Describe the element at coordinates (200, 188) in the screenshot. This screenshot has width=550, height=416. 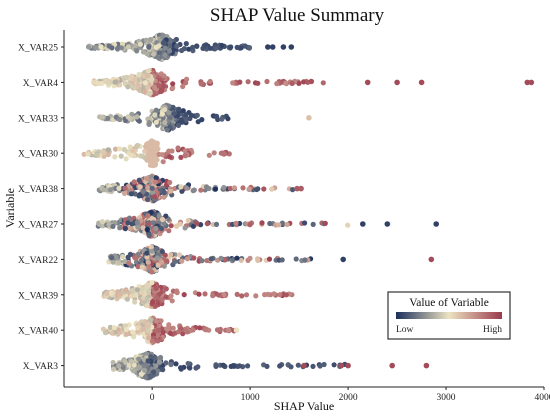
I see `swarm-x-var38` at that location.